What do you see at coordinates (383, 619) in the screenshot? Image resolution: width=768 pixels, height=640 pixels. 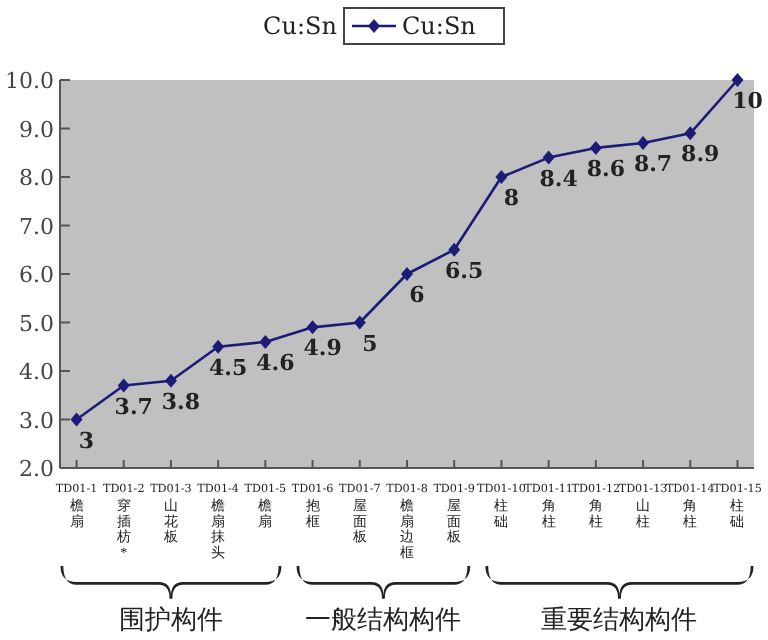 I see `text: 一般结构构件` at bounding box center [383, 619].